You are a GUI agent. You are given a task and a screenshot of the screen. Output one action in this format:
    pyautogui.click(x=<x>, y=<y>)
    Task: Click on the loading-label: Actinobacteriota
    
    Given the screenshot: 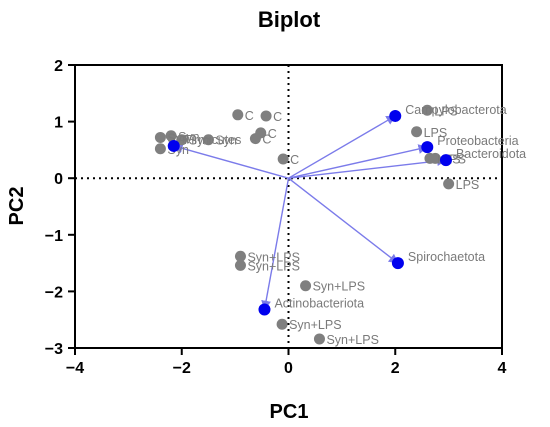 What is the action you would take?
    pyautogui.click(x=319, y=304)
    